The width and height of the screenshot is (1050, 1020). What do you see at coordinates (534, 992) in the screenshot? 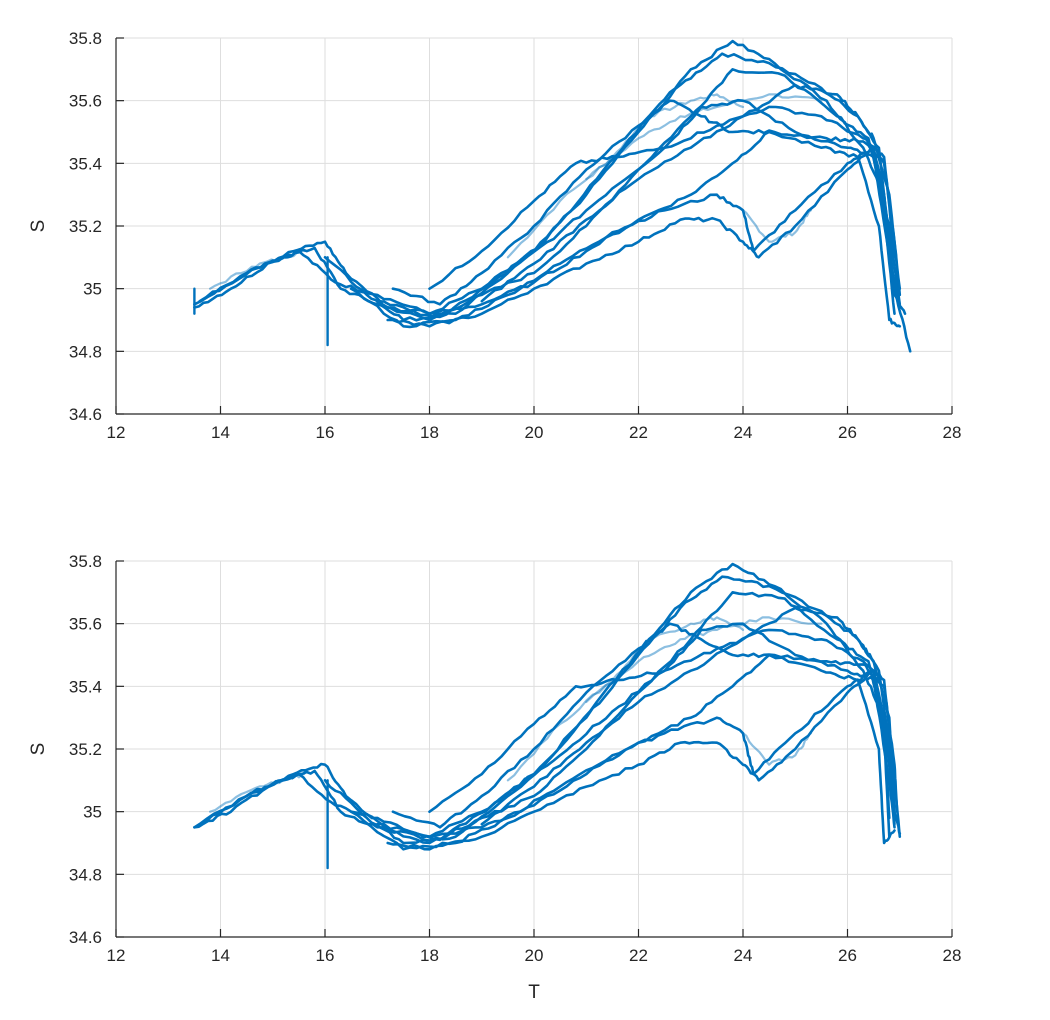
I see `x-axis-label-bottom: T` at bounding box center [534, 992].